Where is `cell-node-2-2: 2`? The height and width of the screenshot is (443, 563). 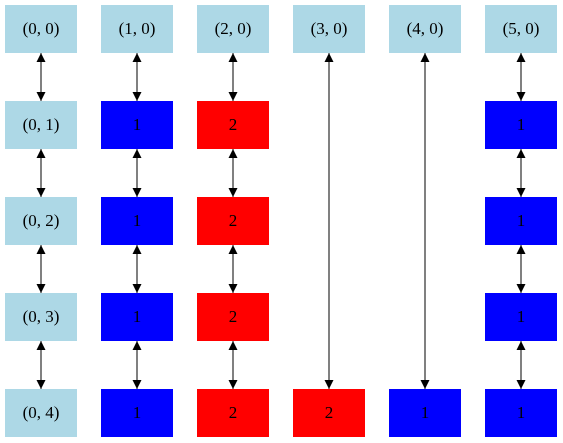
cell-node-2-2: 2 is located at coordinates (233, 221).